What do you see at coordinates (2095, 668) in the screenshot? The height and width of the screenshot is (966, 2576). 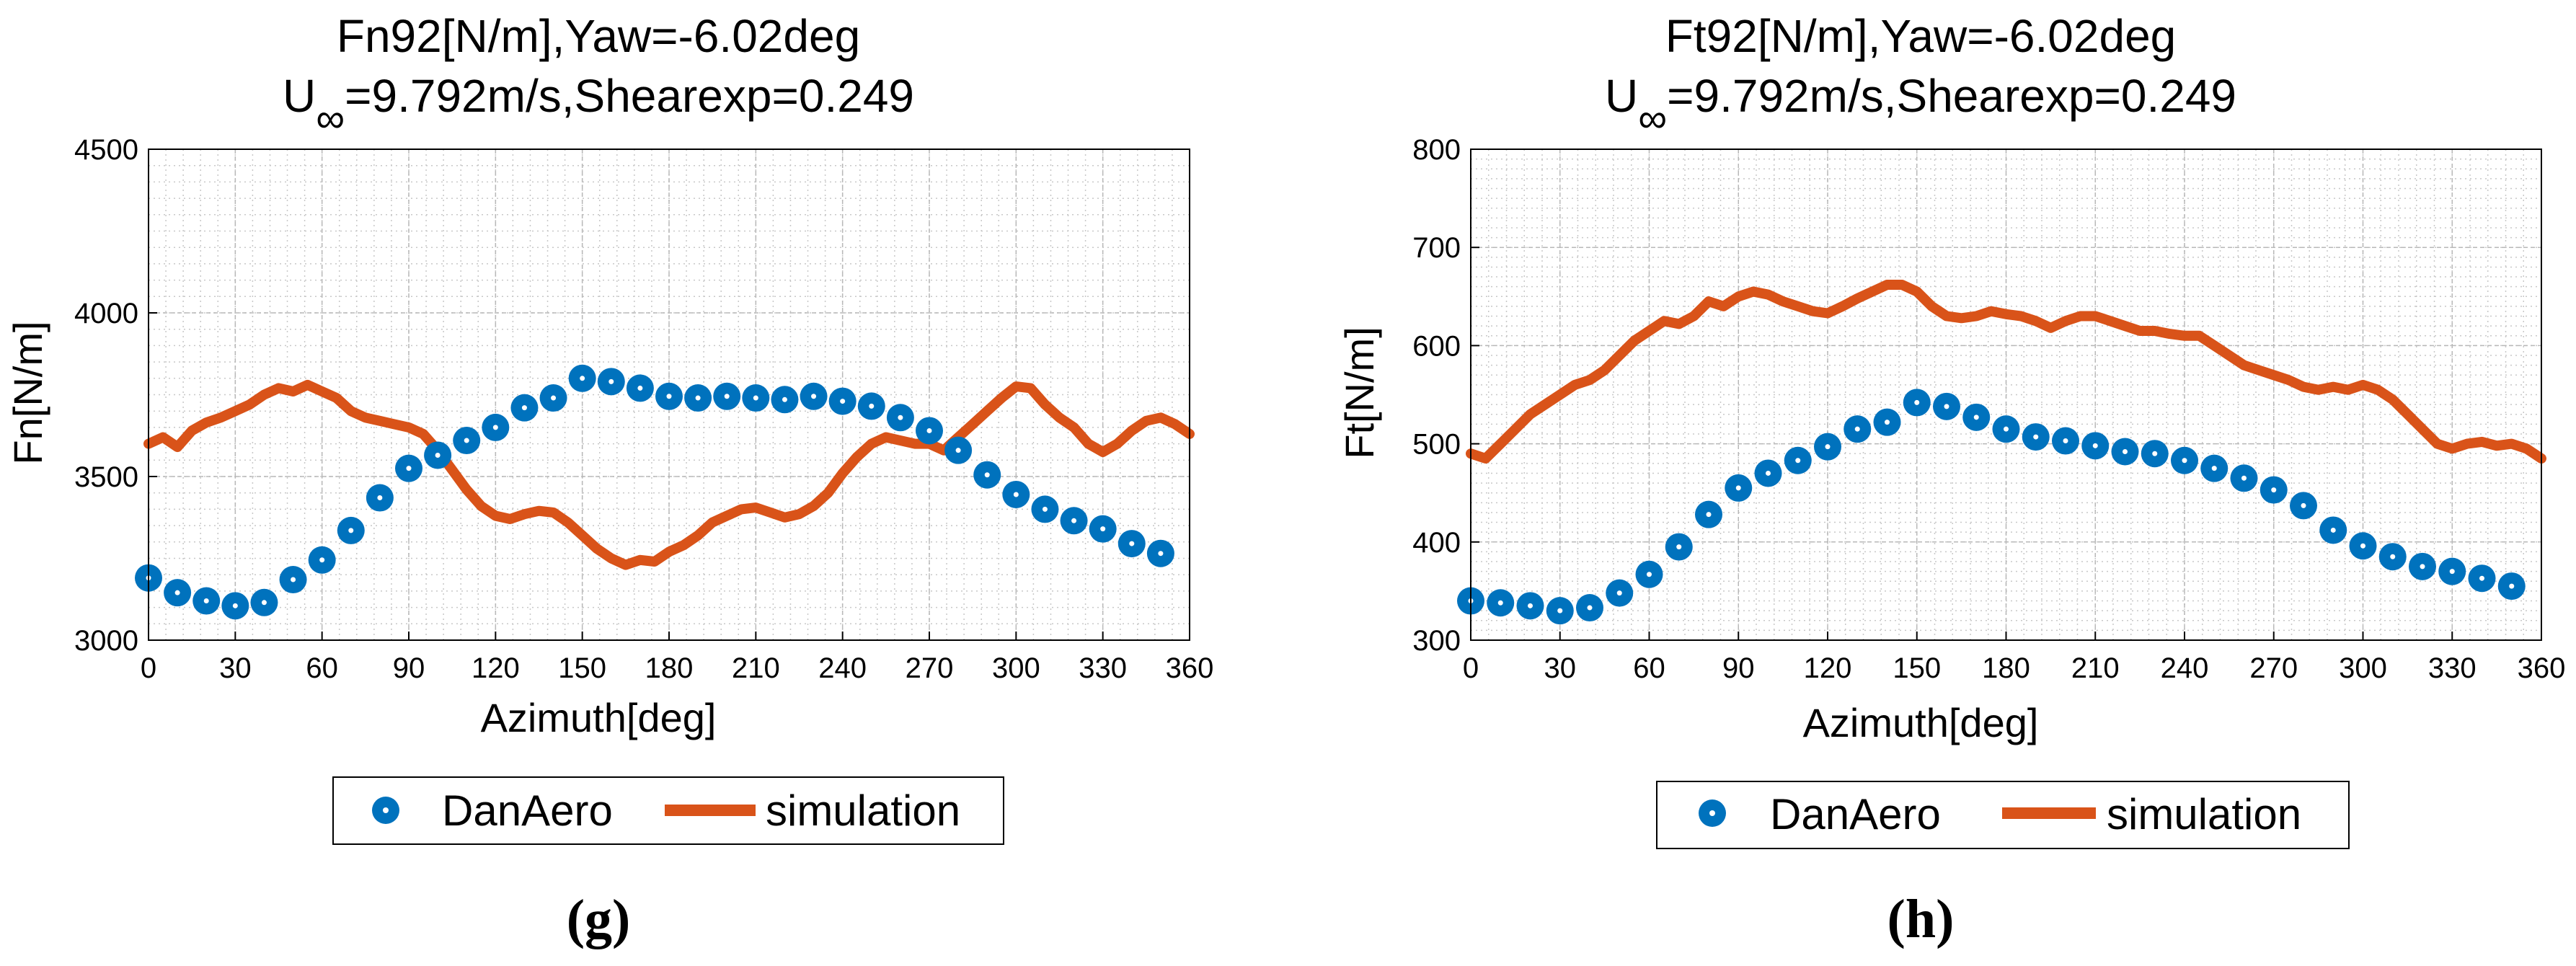 I see `x-tick-label: 210` at bounding box center [2095, 668].